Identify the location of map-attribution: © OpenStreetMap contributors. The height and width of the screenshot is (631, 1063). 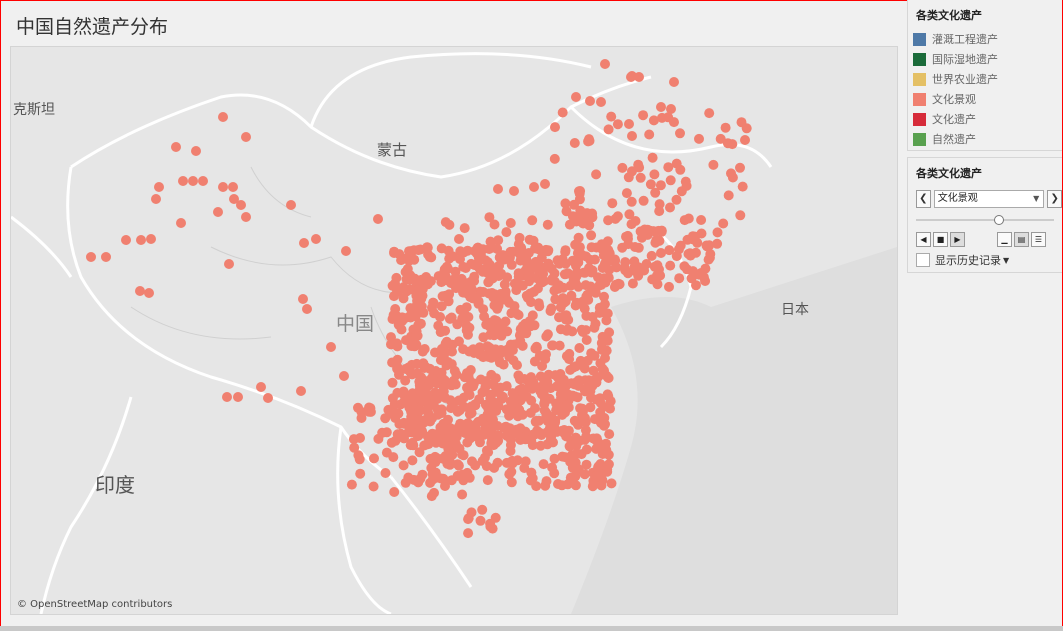
(95, 604).